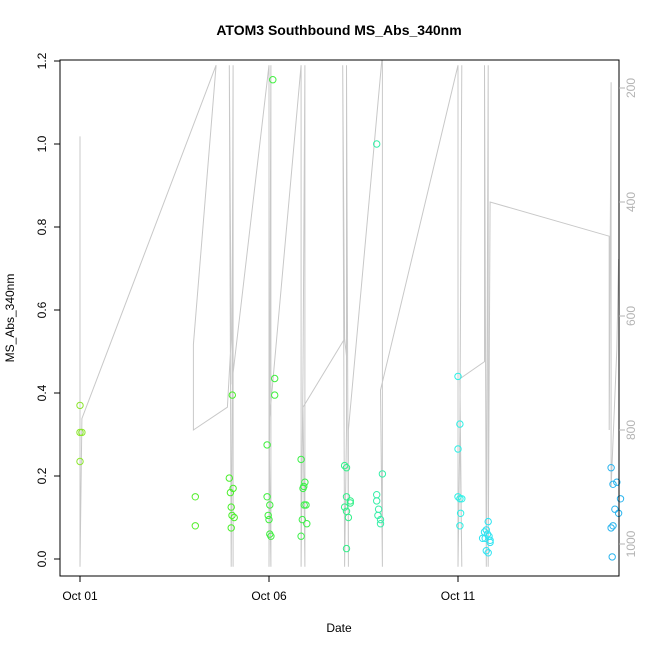  Describe the element at coordinates (42, 392) in the screenshot. I see `y-tick-label: 0.4` at that location.